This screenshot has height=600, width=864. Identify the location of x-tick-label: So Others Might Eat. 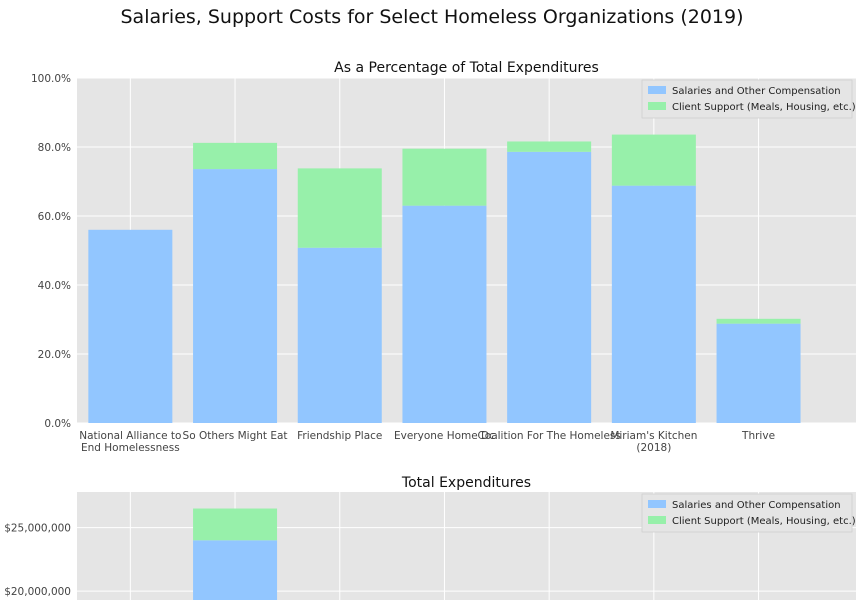
(235, 436).